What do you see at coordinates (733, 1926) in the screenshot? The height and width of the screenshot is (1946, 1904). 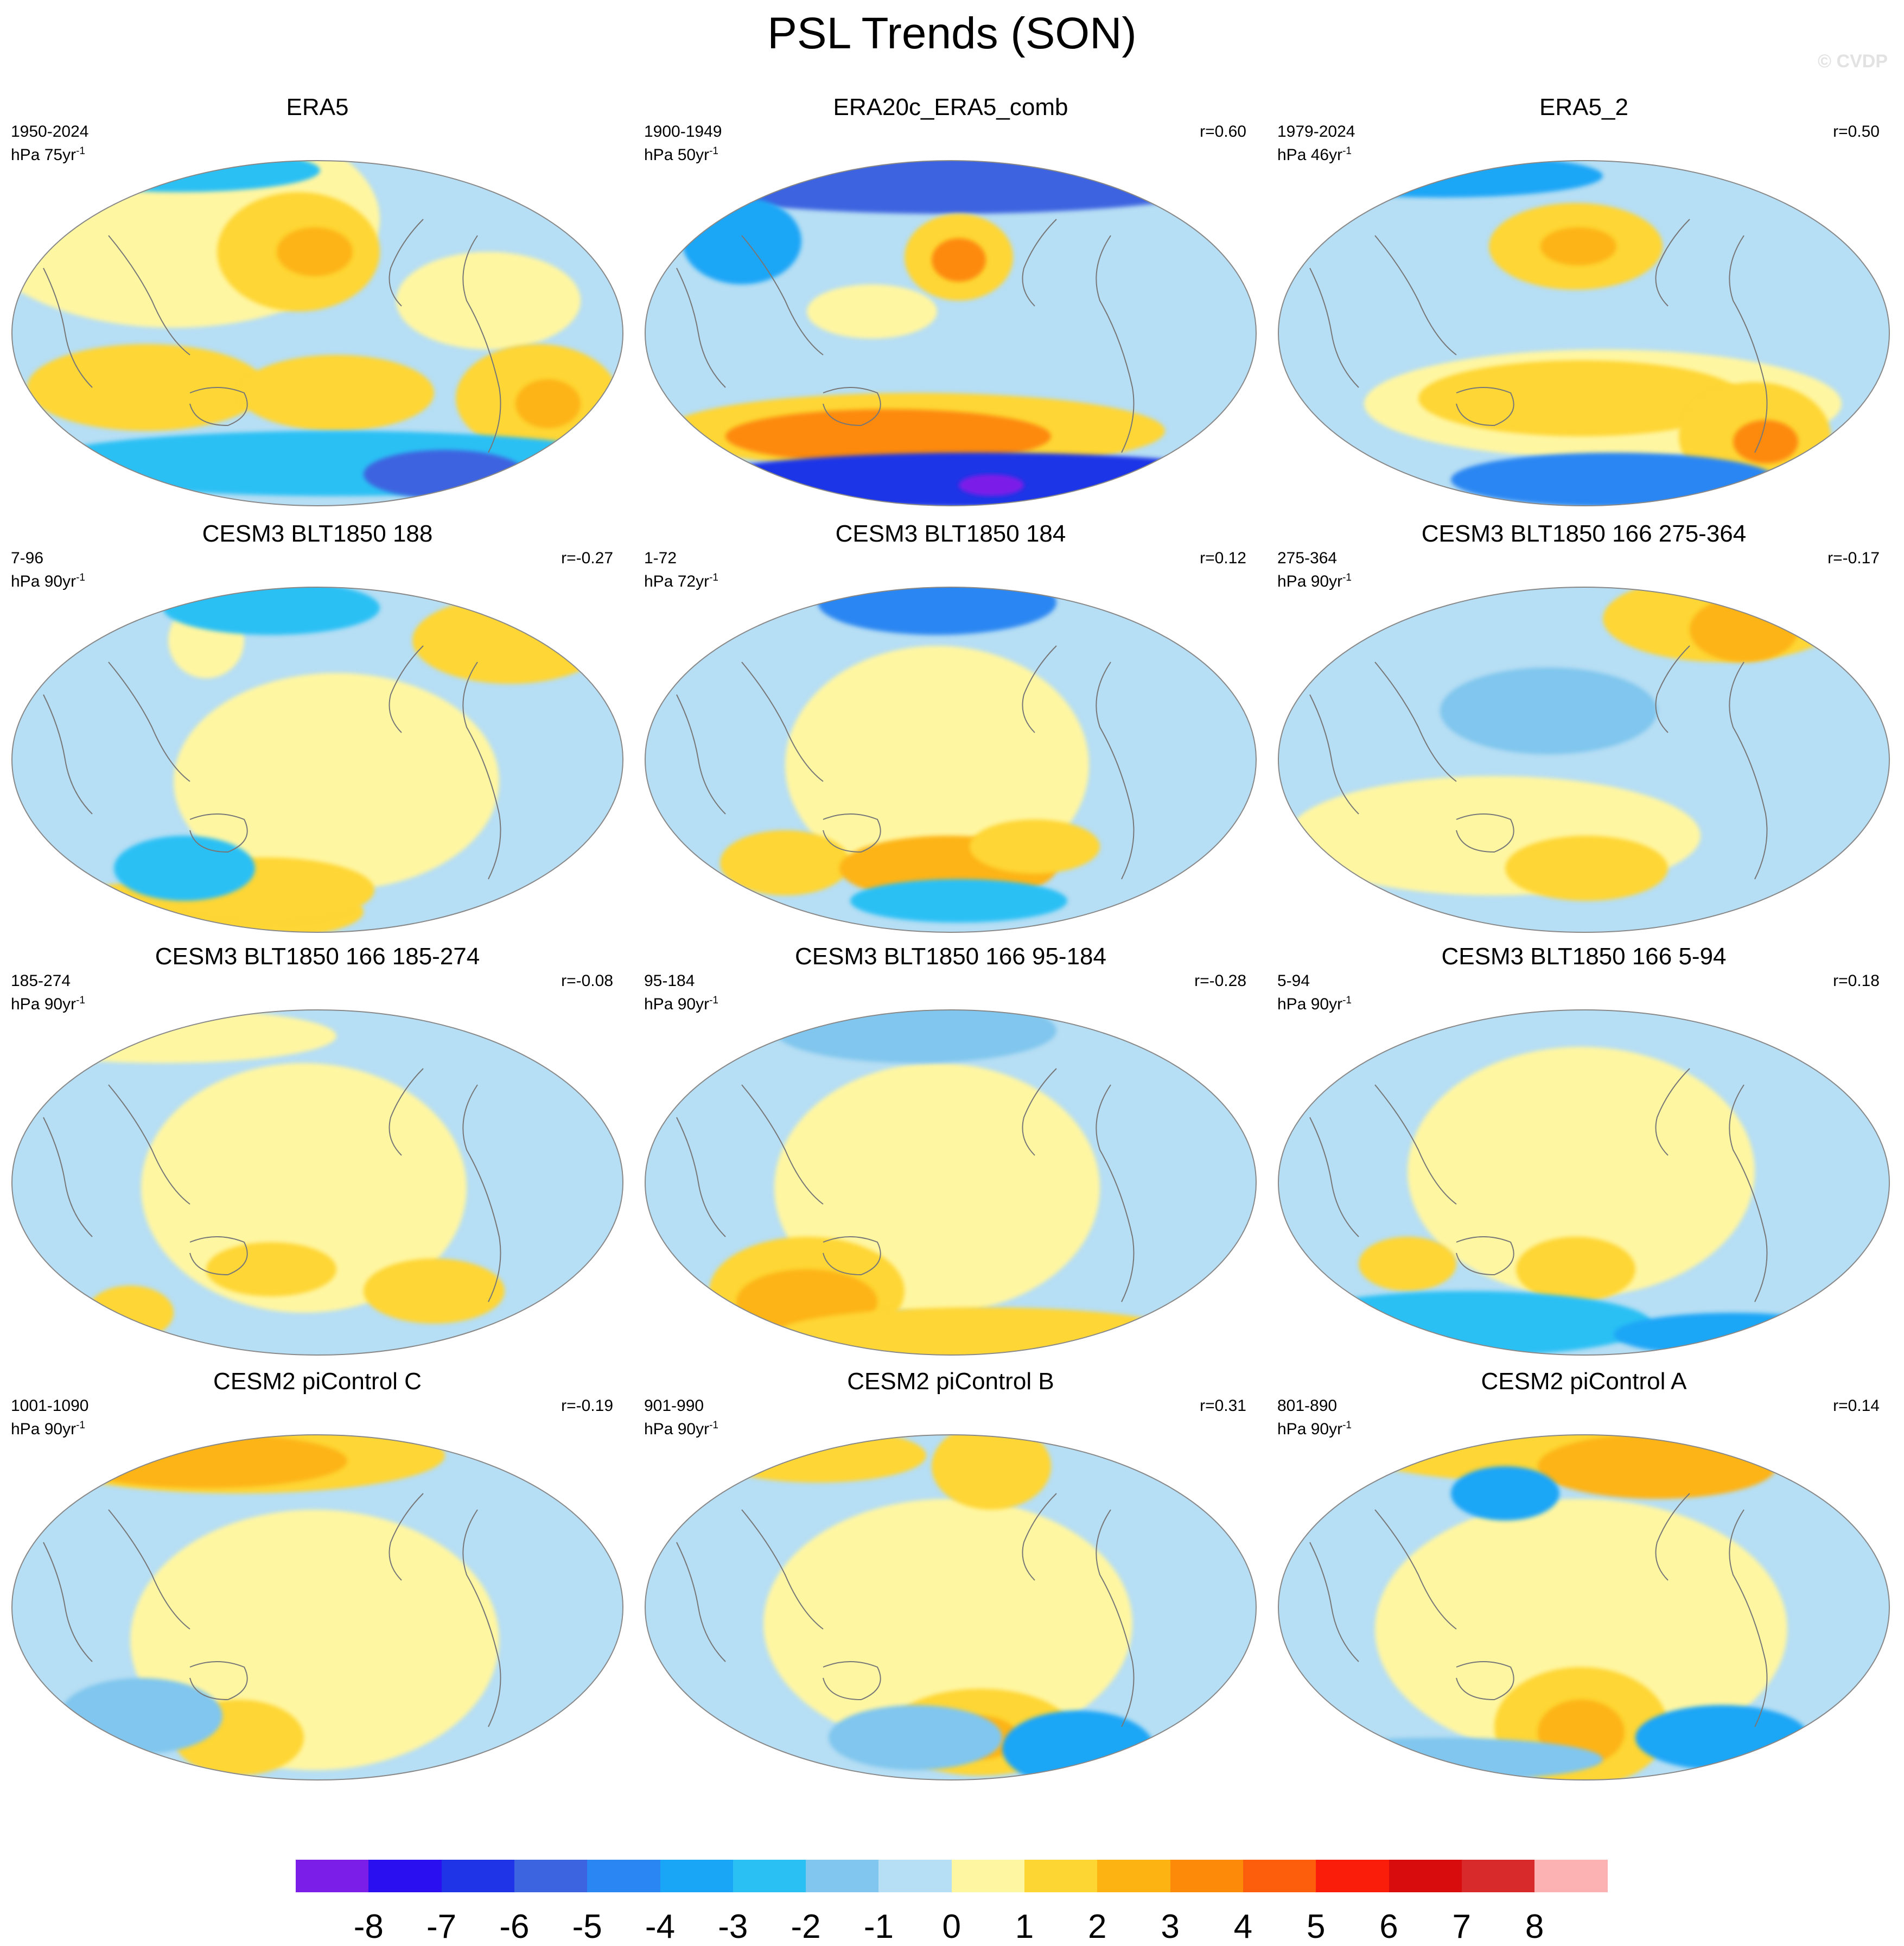 I see `colorbar-tick-label: -3` at bounding box center [733, 1926].